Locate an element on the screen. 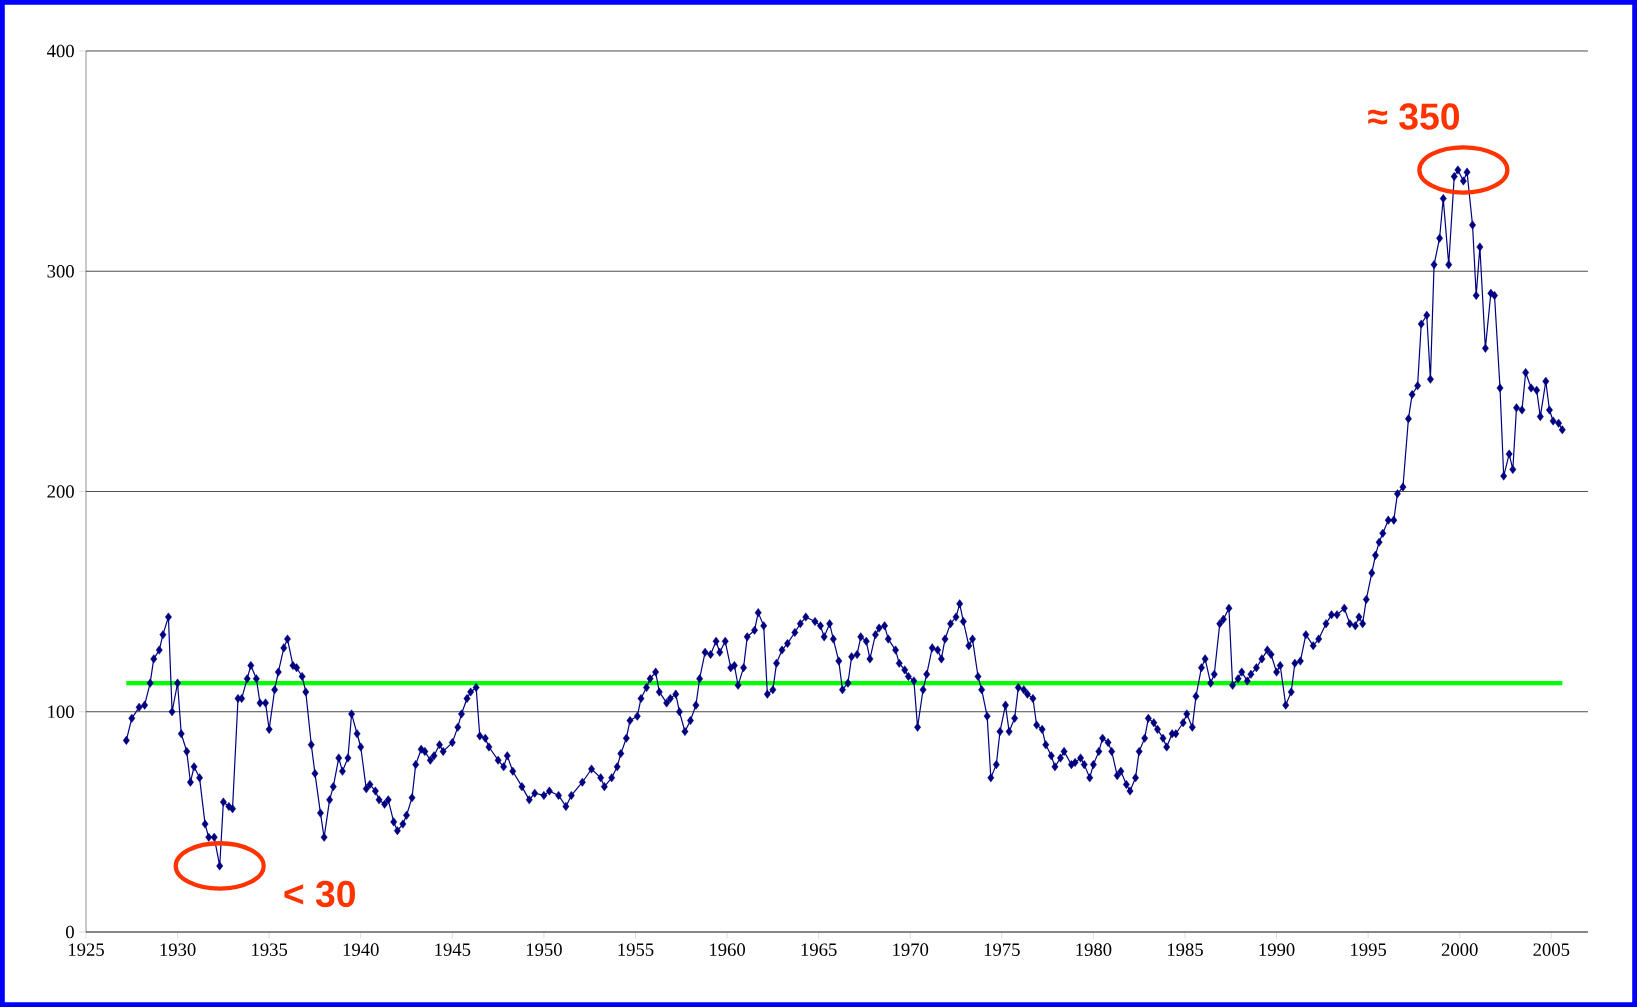 This screenshot has width=1637, height=1007. x-tick-label: 1925 is located at coordinates (86, 949).